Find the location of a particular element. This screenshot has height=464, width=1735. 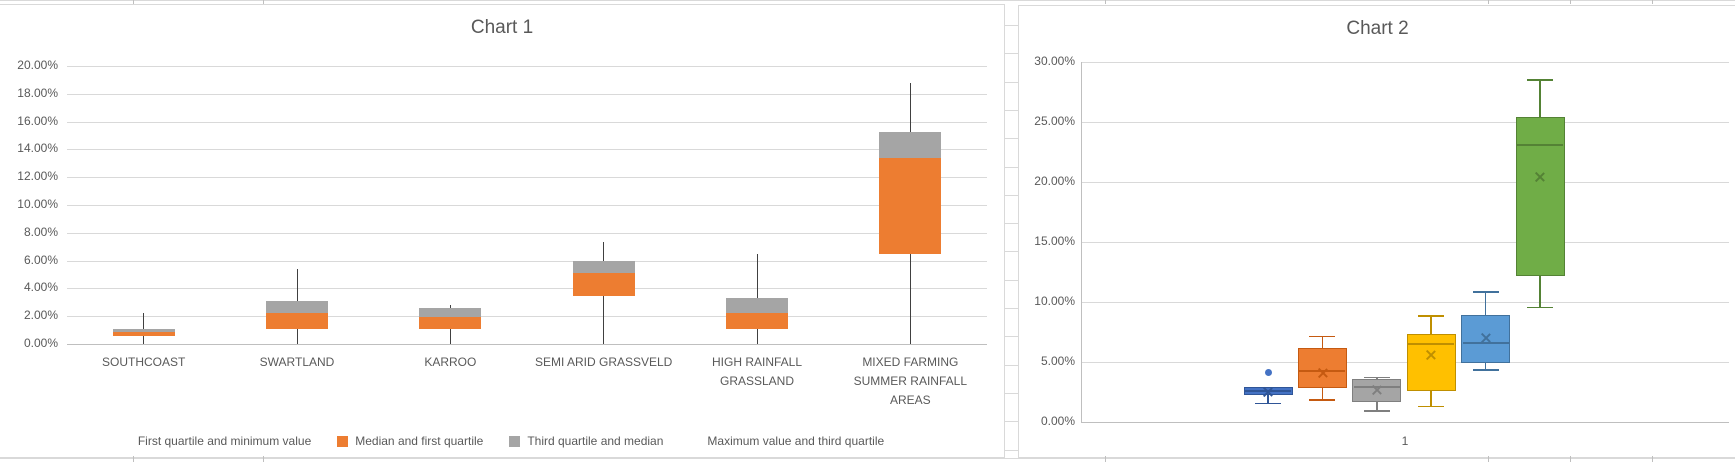

legend-label: Maximum value and third quartile is located at coordinates (796, 441).